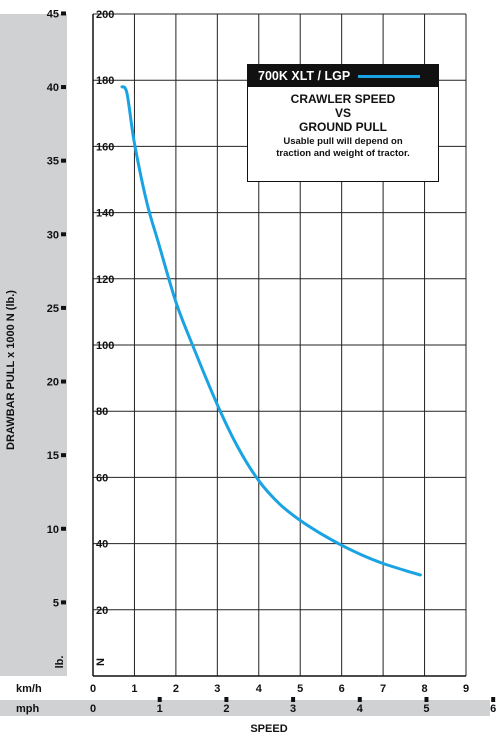  Describe the element at coordinates (426, 709) in the screenshot. I see `x-tick-label-mph: 5` at that location.